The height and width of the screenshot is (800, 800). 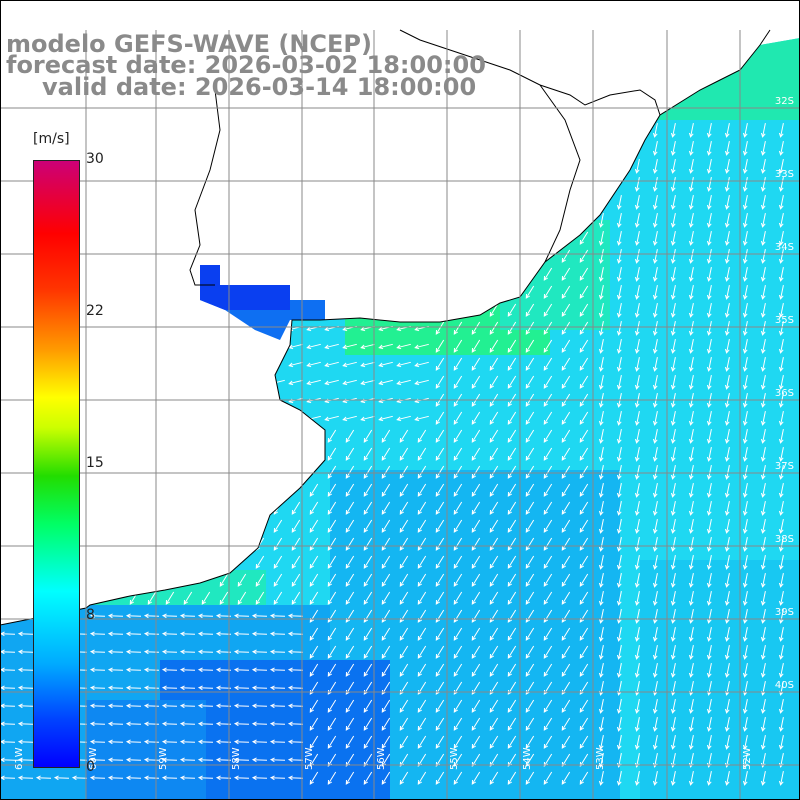 I want to click on colorbar-tick-0: 0, so click(x=90, y=767).